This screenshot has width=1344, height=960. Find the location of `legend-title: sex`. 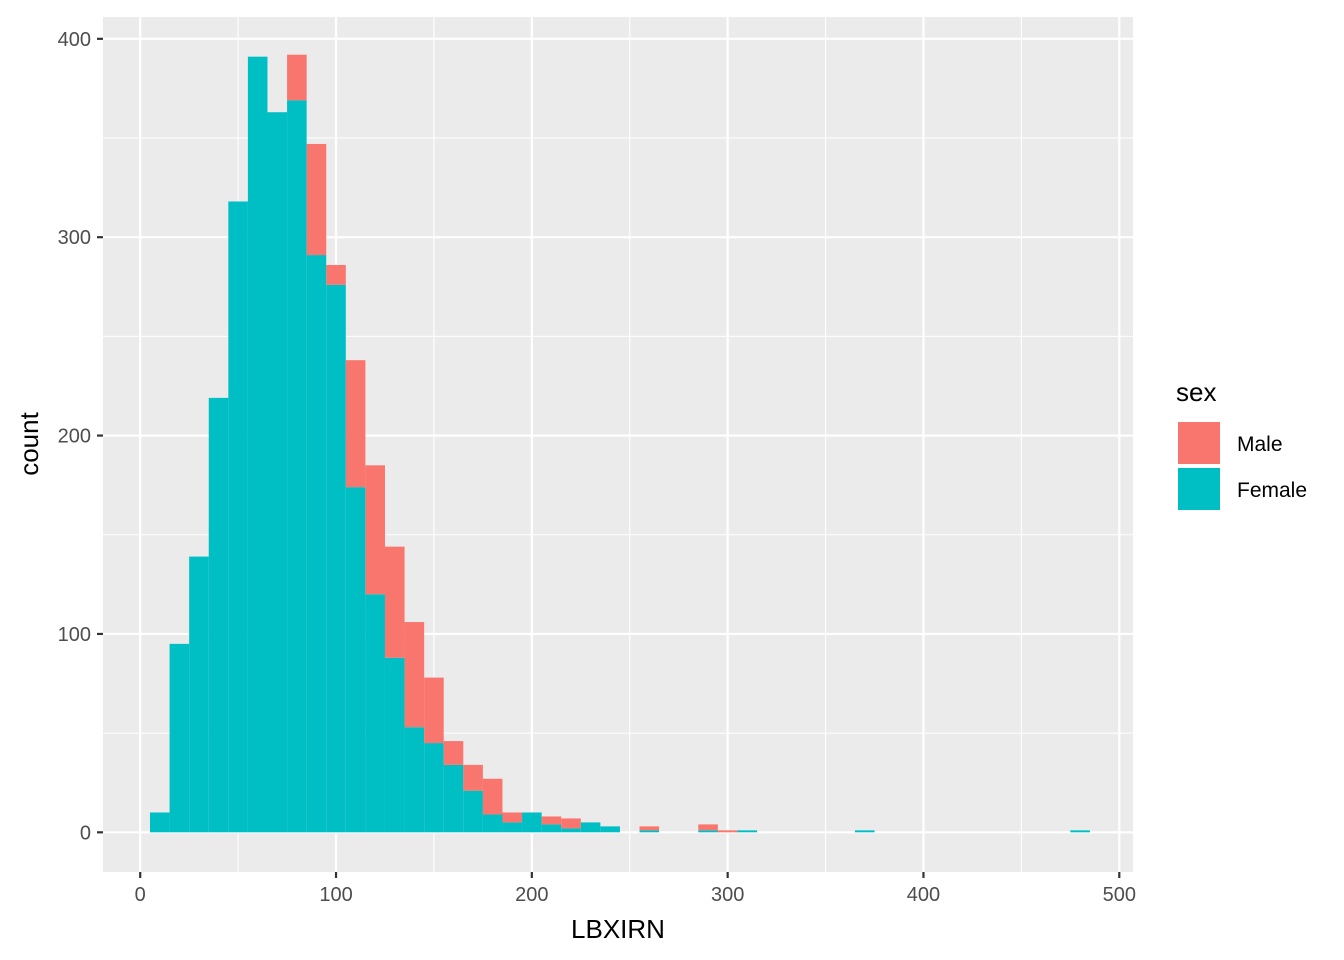

legend-title: sex is located at coordinates (1196, 392).